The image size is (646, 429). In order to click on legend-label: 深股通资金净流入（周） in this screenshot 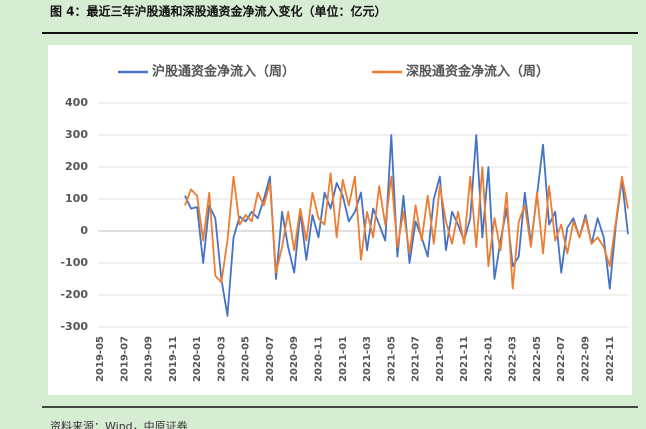, I will do `click(477, 72)`.